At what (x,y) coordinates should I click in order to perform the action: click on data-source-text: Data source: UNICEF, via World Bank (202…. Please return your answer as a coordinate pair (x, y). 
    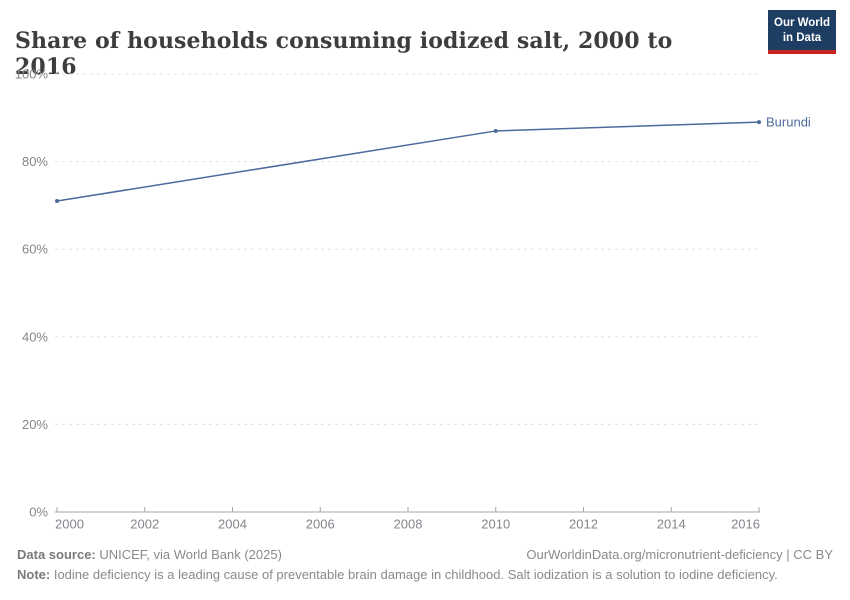
    Looking at the image, I should click on (149, 554).